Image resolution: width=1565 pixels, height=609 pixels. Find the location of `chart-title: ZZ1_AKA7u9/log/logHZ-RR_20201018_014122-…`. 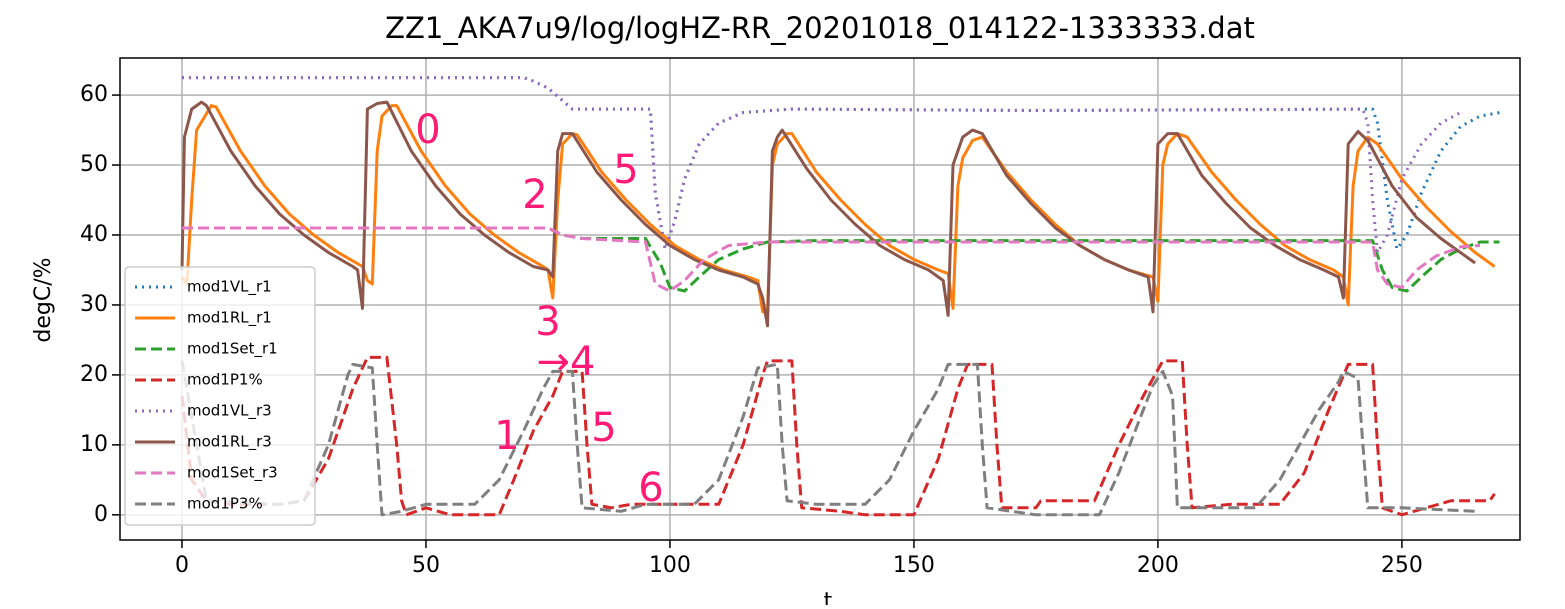

chart-title: ZZ1_AKA7u9/log/logHZ-RR_20201018_014122-… is located at coordinates (820, 28).